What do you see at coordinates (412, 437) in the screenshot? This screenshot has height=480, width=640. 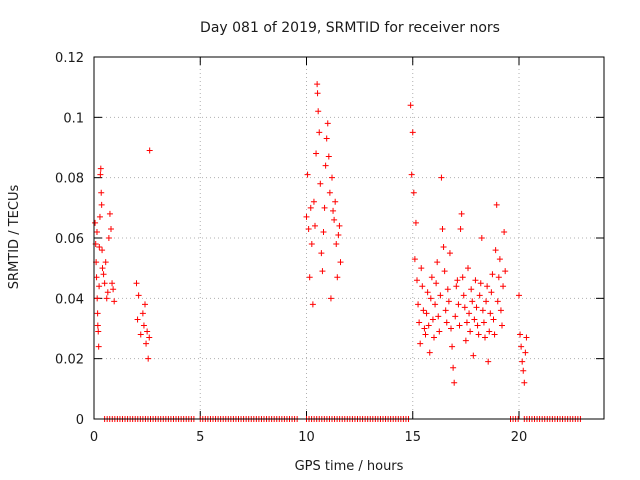 I see `x-tick-label: 15` at bounding box center [412, 437].